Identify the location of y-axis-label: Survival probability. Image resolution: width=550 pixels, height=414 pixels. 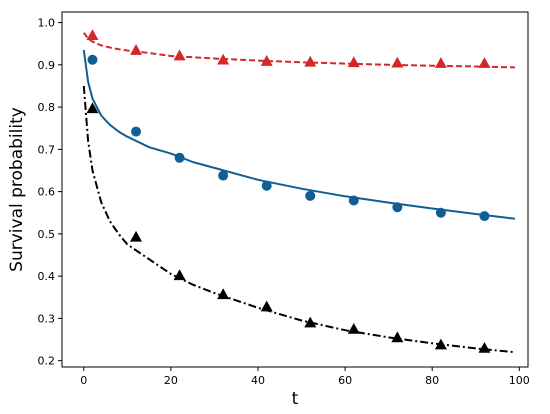
(17, 189).